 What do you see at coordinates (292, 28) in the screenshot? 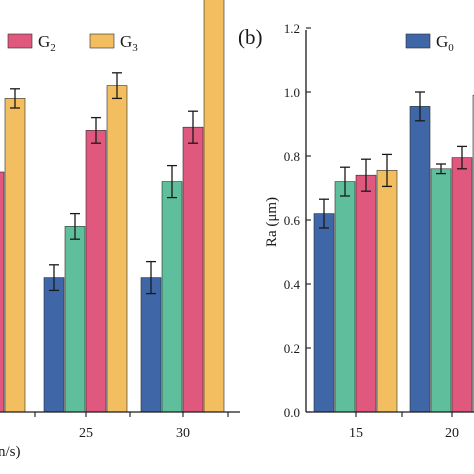
I see `y-tick-label-b-6: 1.2` at bounding box center [292, 28].